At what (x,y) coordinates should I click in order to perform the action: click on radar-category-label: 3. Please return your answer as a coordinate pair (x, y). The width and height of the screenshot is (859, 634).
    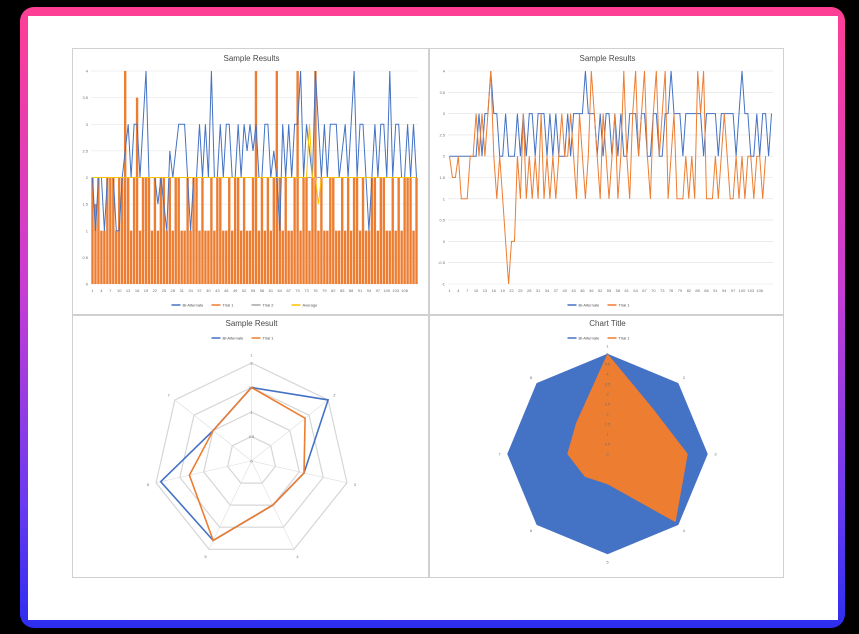
    Looking at the image, I should click on (355, 484).